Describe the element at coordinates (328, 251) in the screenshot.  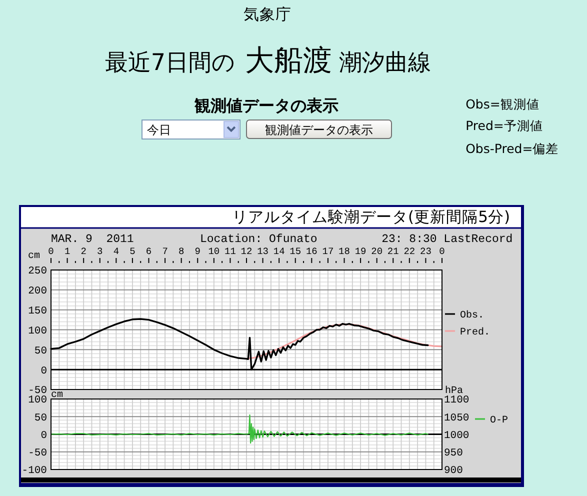
I see `x-tick-label: 17` at that location.